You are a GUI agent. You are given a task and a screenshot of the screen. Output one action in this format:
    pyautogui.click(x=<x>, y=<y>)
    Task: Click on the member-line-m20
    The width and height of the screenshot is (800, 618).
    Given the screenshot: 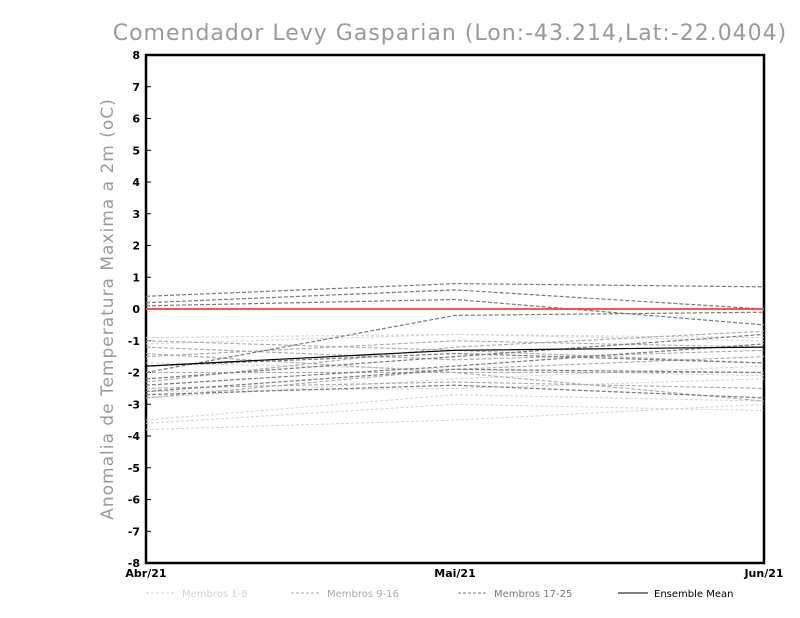 What is the action you would take?
    pyautogui.click(x=455, y=342)
    